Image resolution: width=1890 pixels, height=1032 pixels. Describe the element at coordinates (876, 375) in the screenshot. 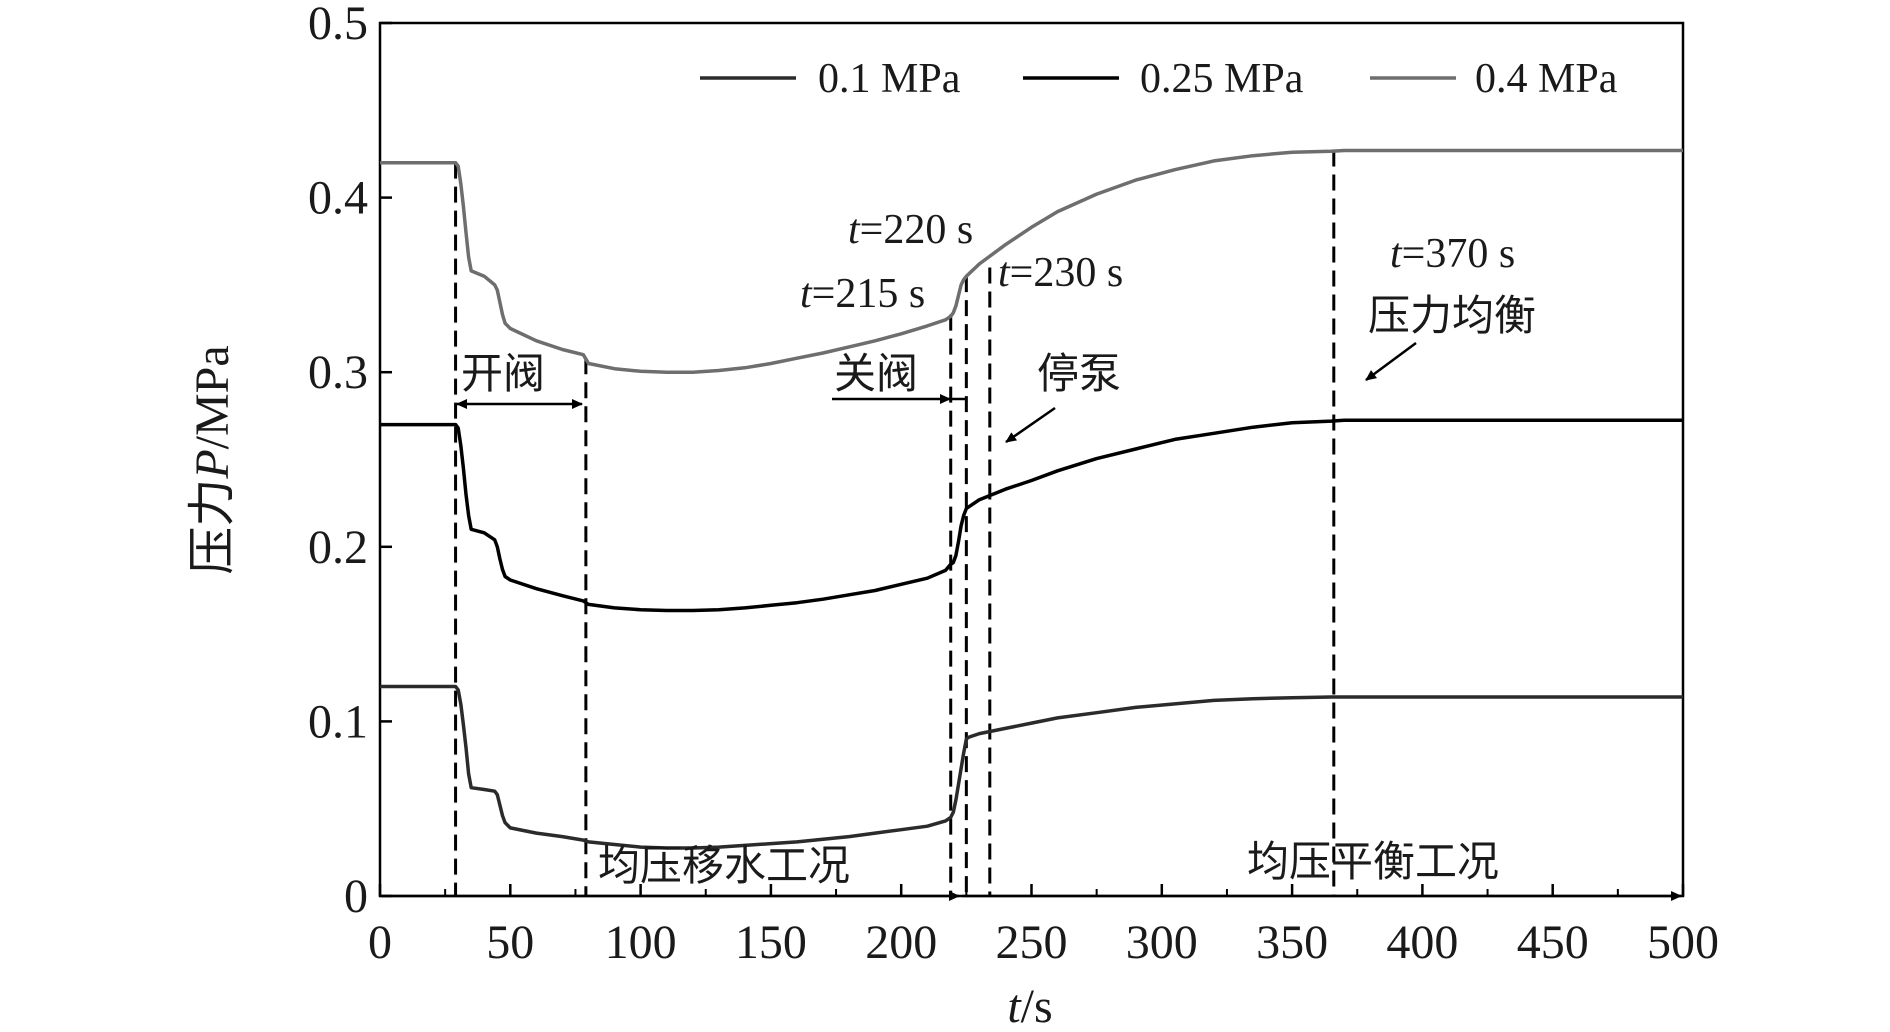

I see `label-close-valve: 关阀` at that location.